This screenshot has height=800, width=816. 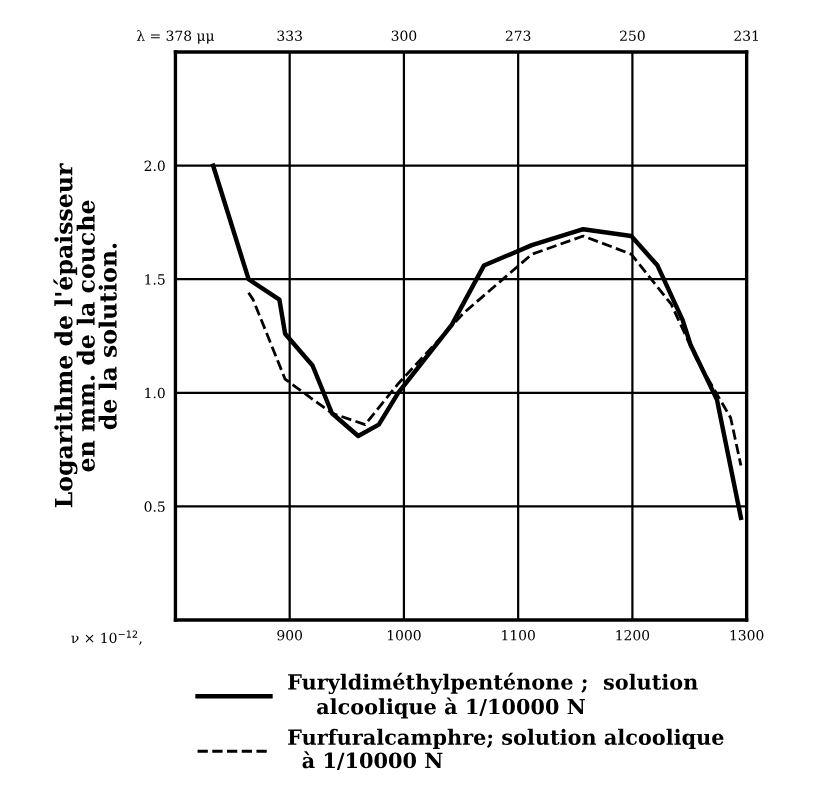 What do you see at coordinates (493, 695) in the screenshot?
I see `legend-label: Furyldiméthylpenténone ; solution alcoolique à 1/10000 N` at bounding box center [493, 695].